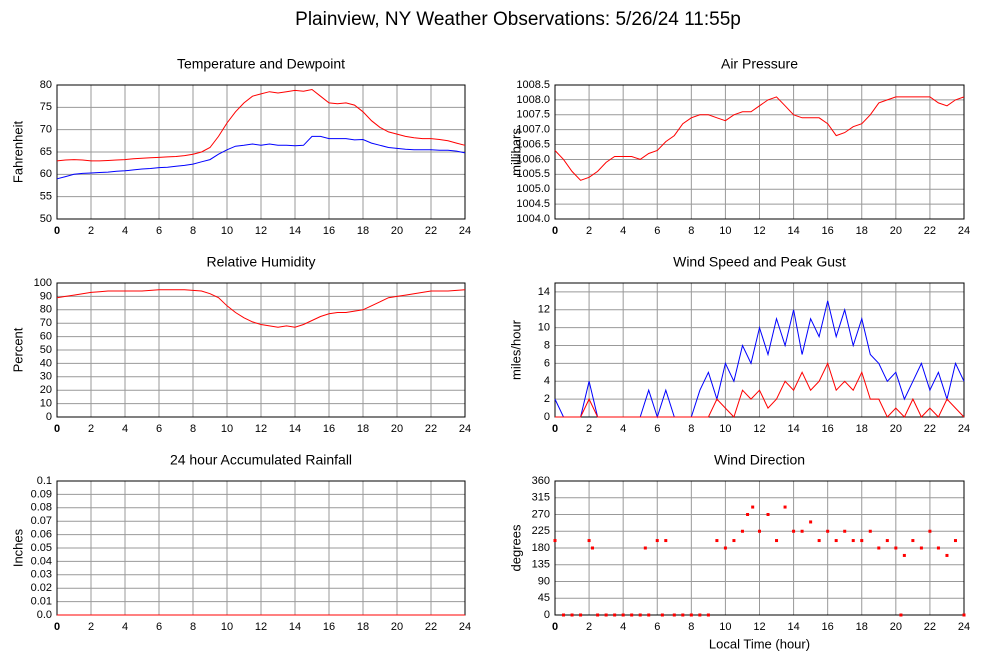 The height and width of the screenshot is (660, 1000). Describe the element at coordinates (533, 174) in the screenshot. I see `y-tick-label: 1005.5` at that location.